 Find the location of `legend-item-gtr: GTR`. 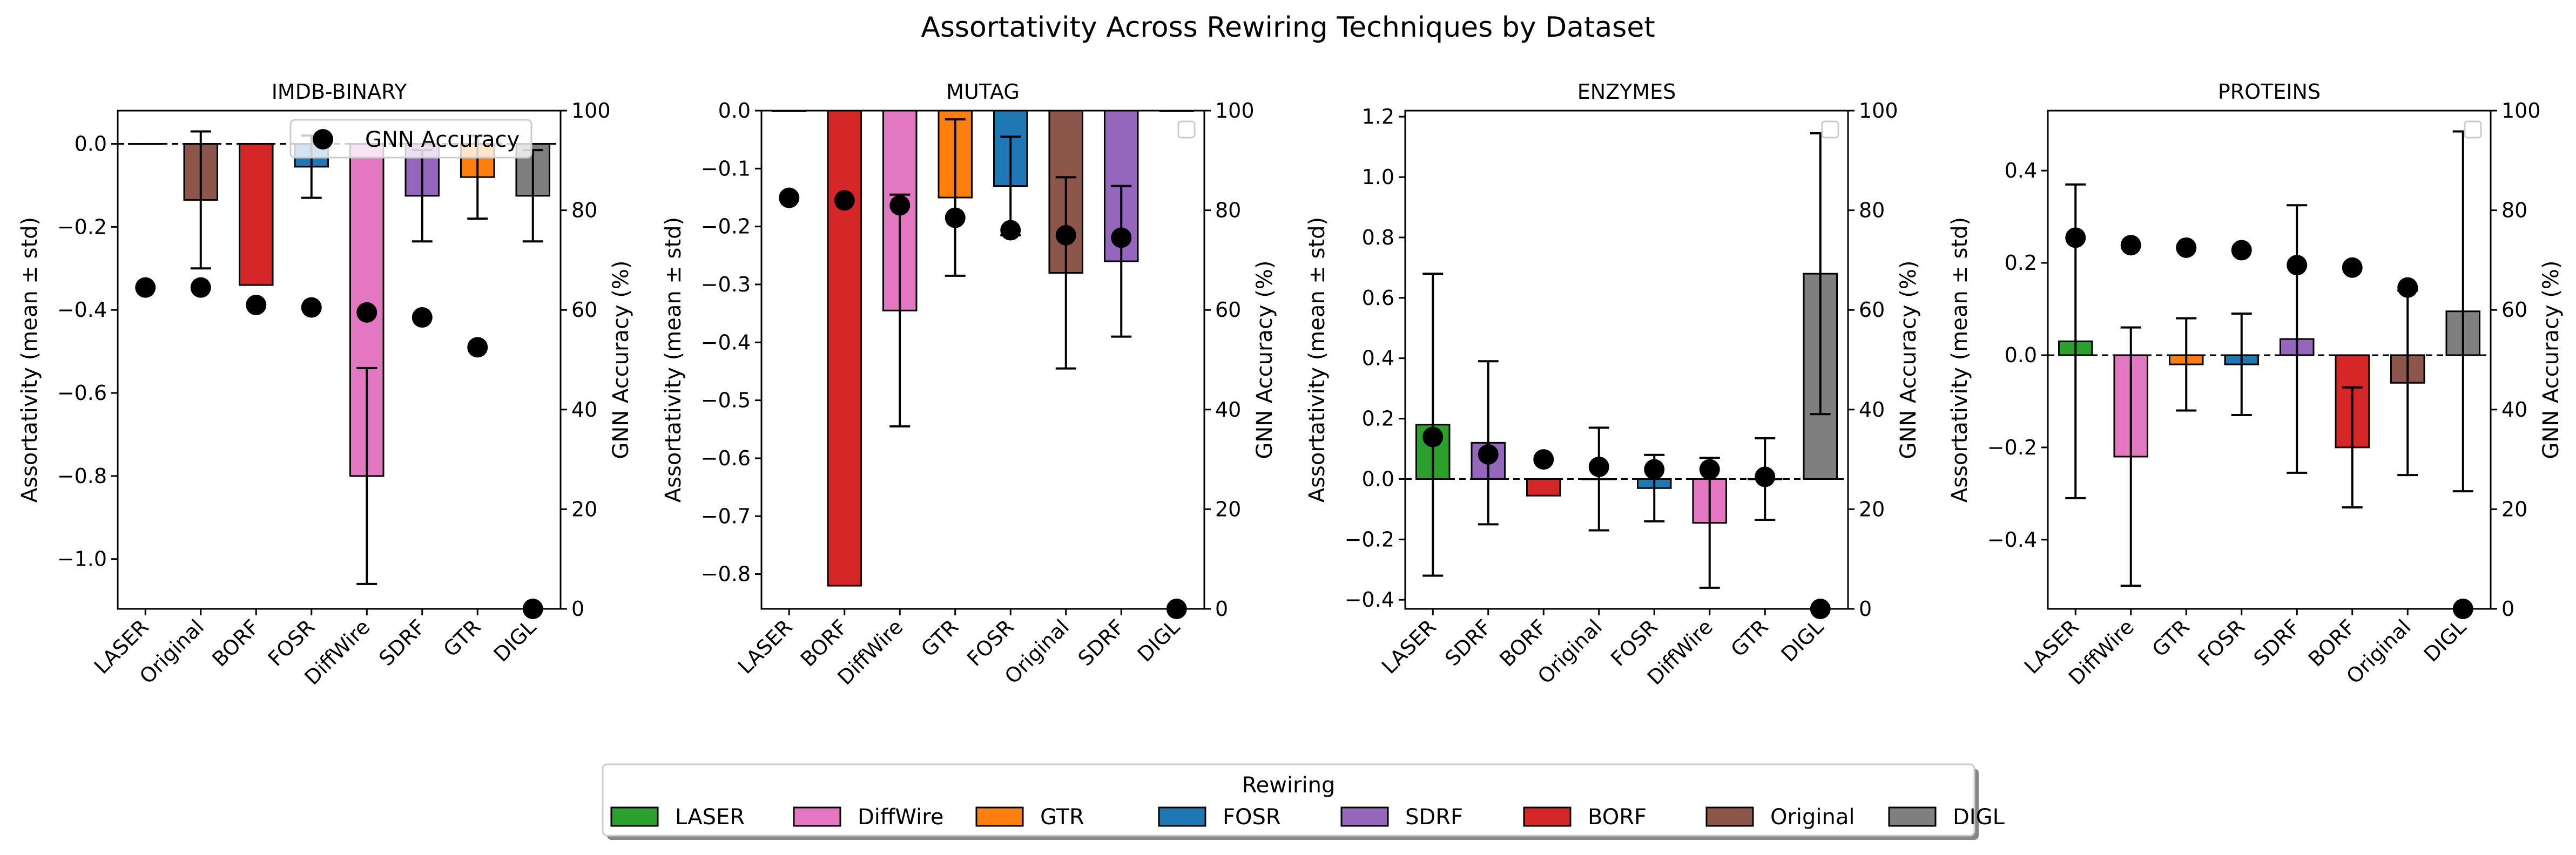

legend-item-gtr: GTR is located at coordinates (1029, 818).